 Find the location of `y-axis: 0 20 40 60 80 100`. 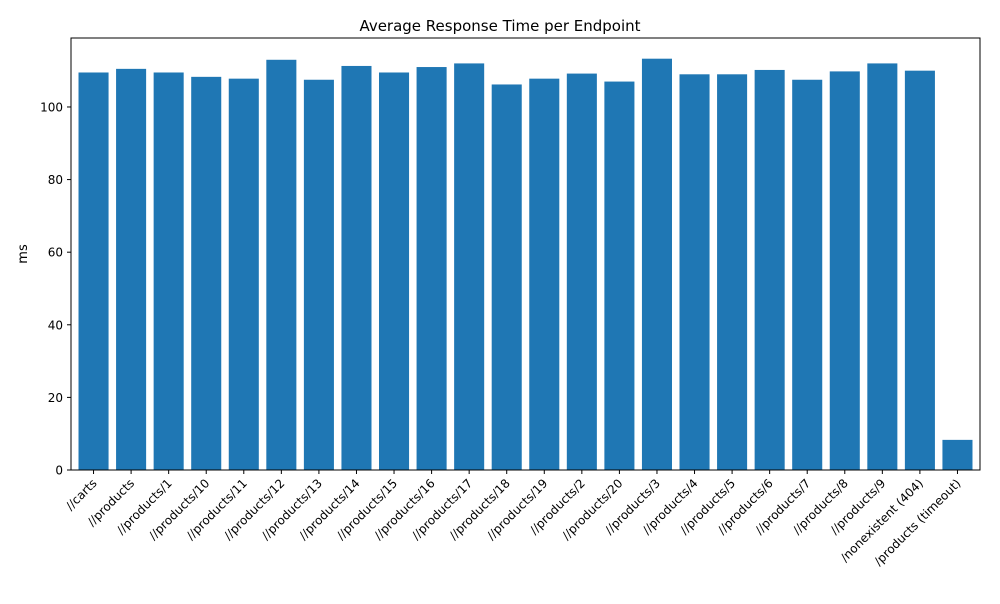

y-axis: 0 20 40 60 80 100 is located at coordinates (55, 289).